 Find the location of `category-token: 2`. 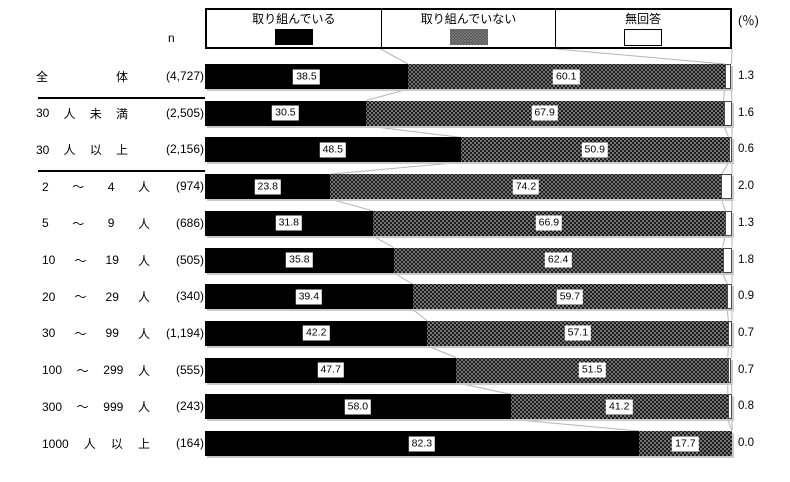

category-token: 2 is located at coordinates (45, 186).